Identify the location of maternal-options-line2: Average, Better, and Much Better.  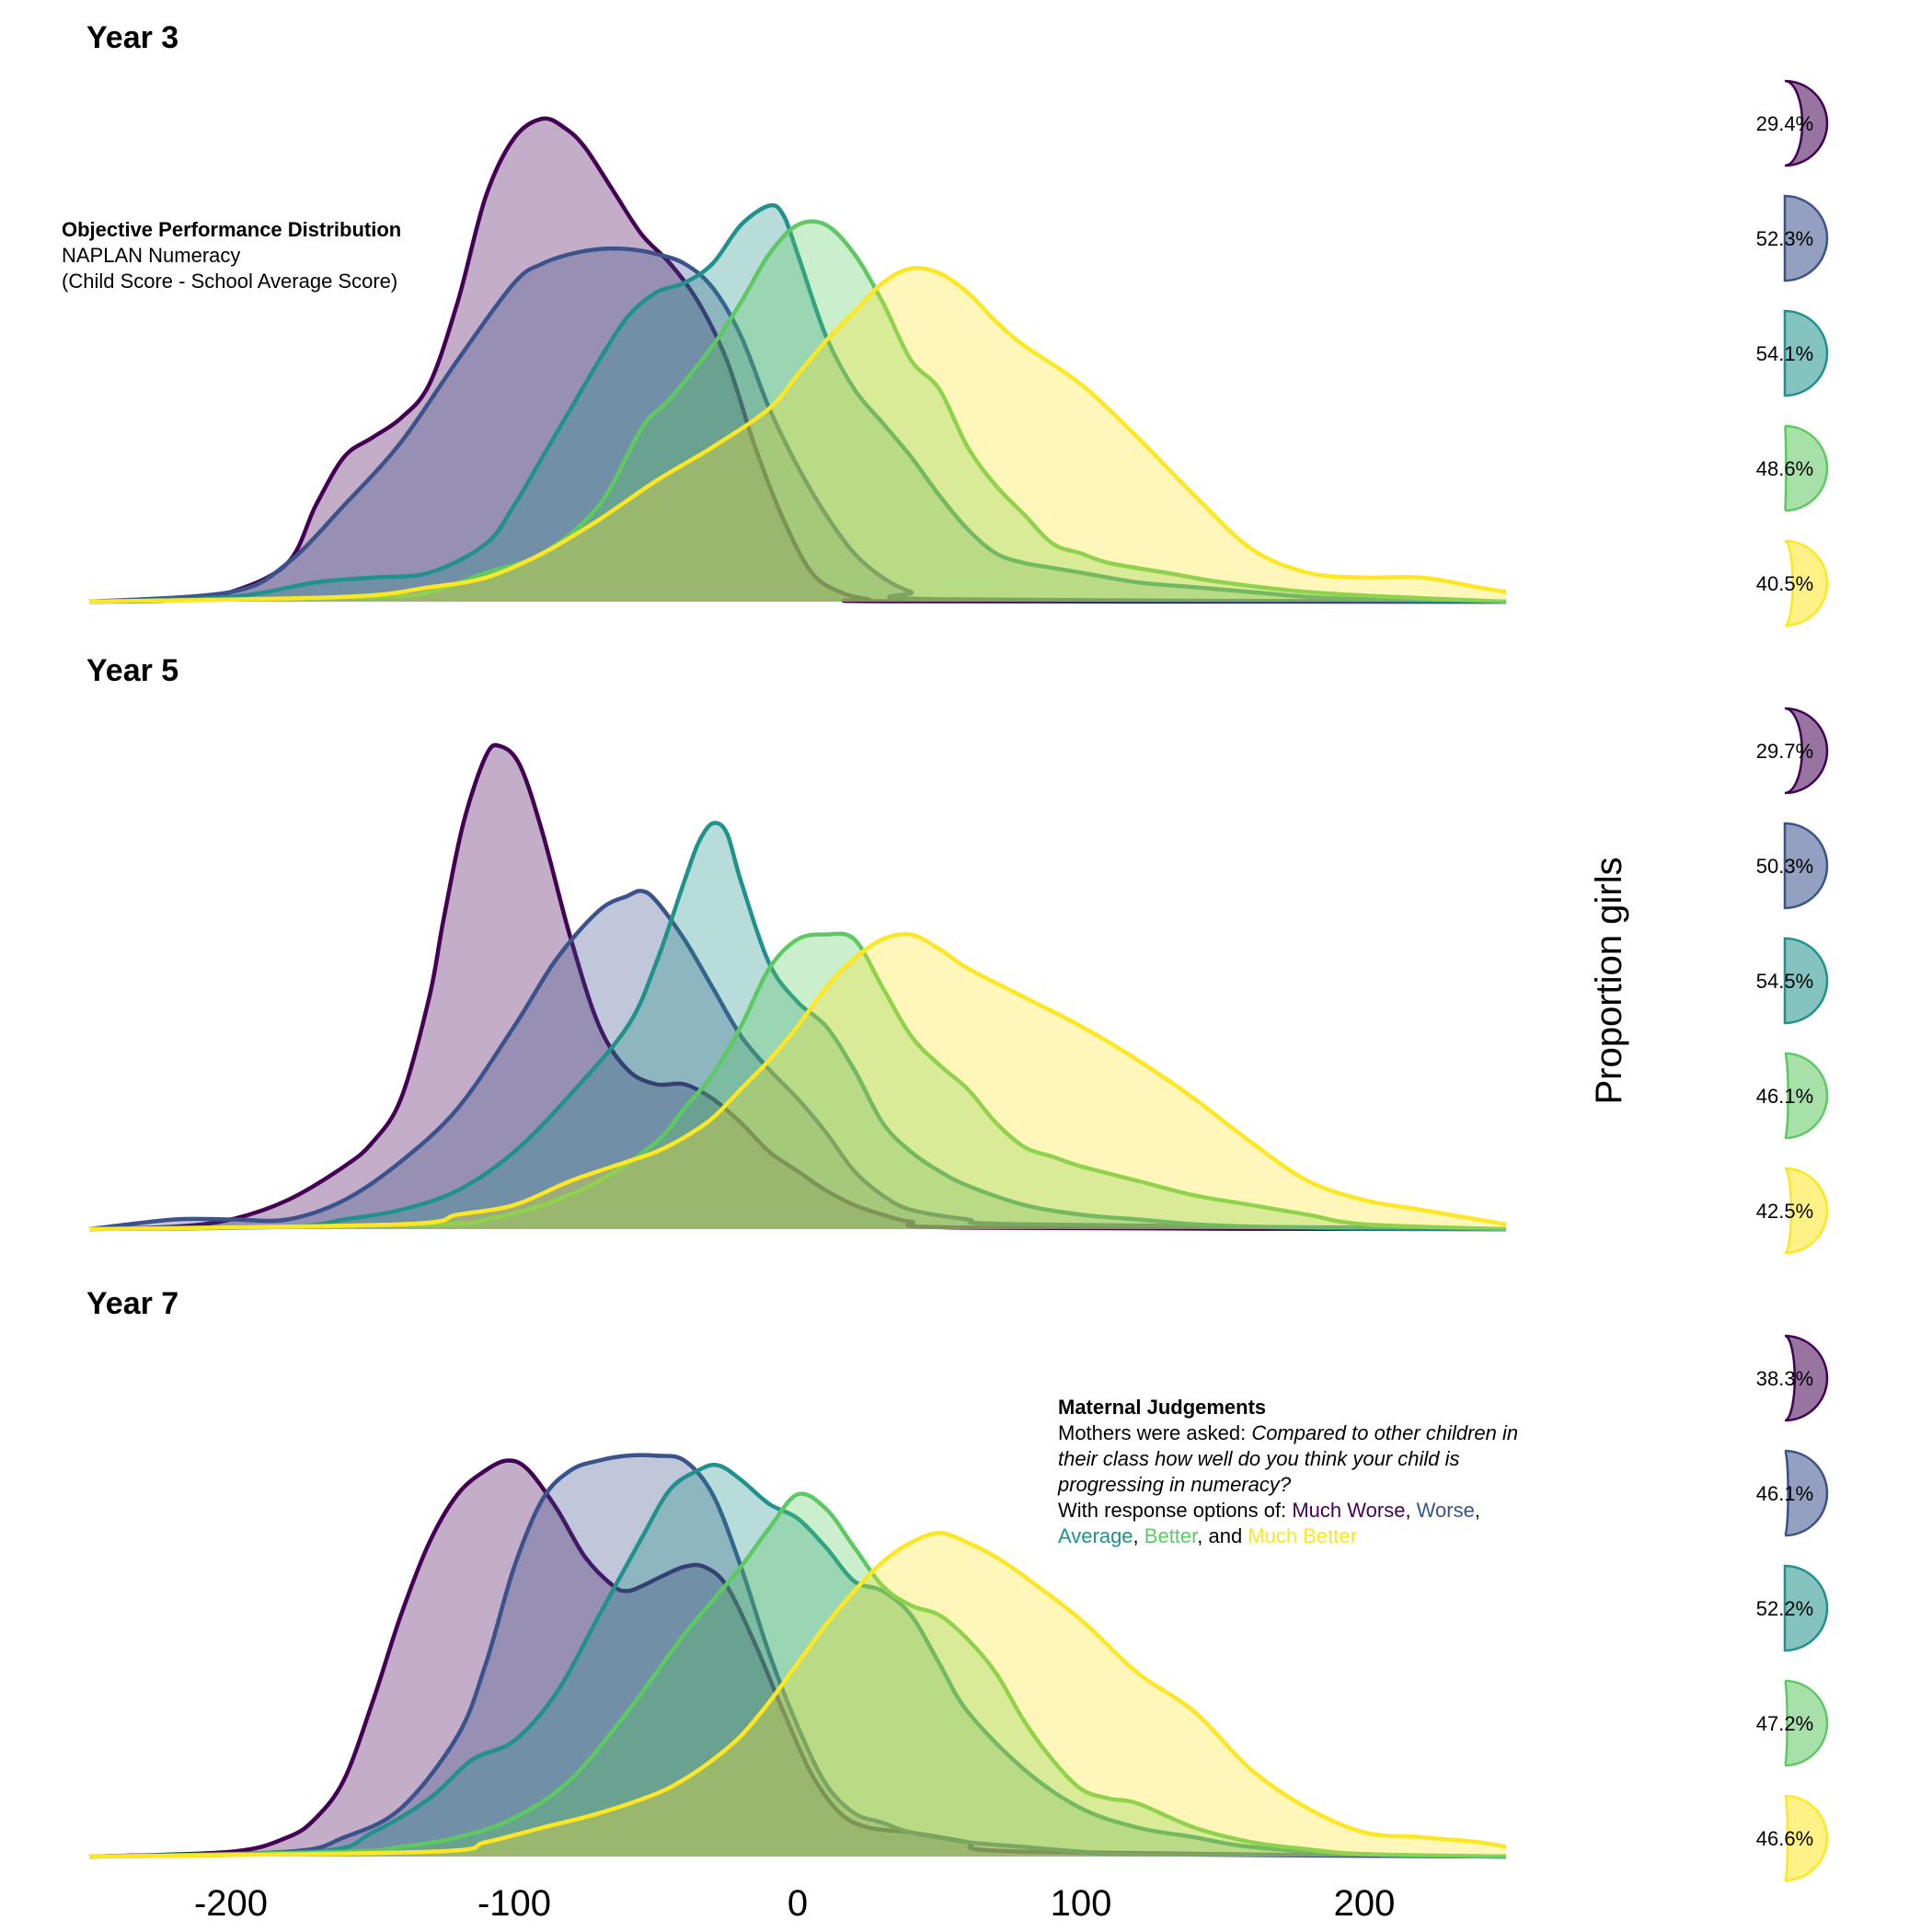
(1315, 1536).